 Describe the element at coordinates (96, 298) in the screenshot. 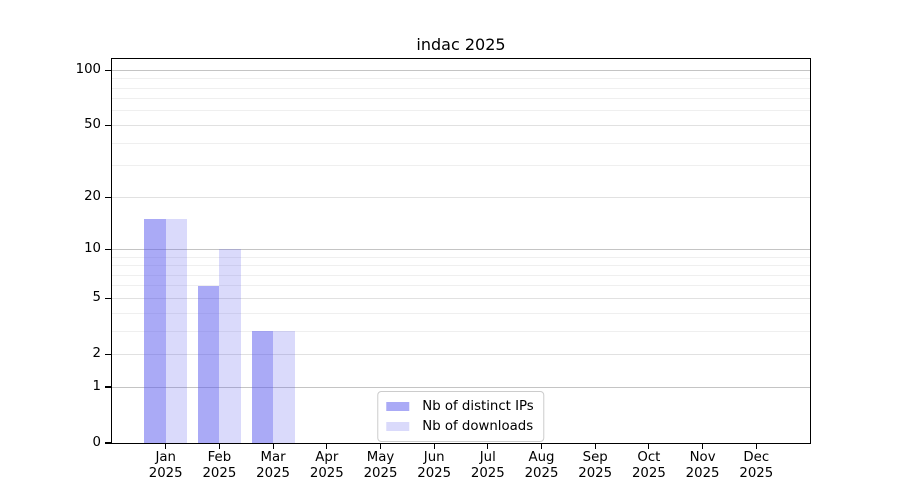

I see `y-tick-label-5: 5` at that location.